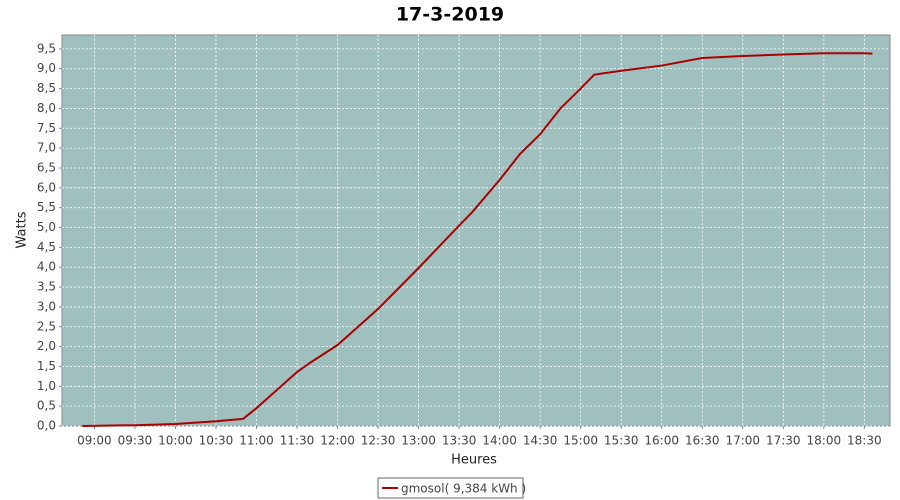 The image size is (900, 500). I want to click on legend-label: gmosol( 9,384 kWh ), so click(463, 489).